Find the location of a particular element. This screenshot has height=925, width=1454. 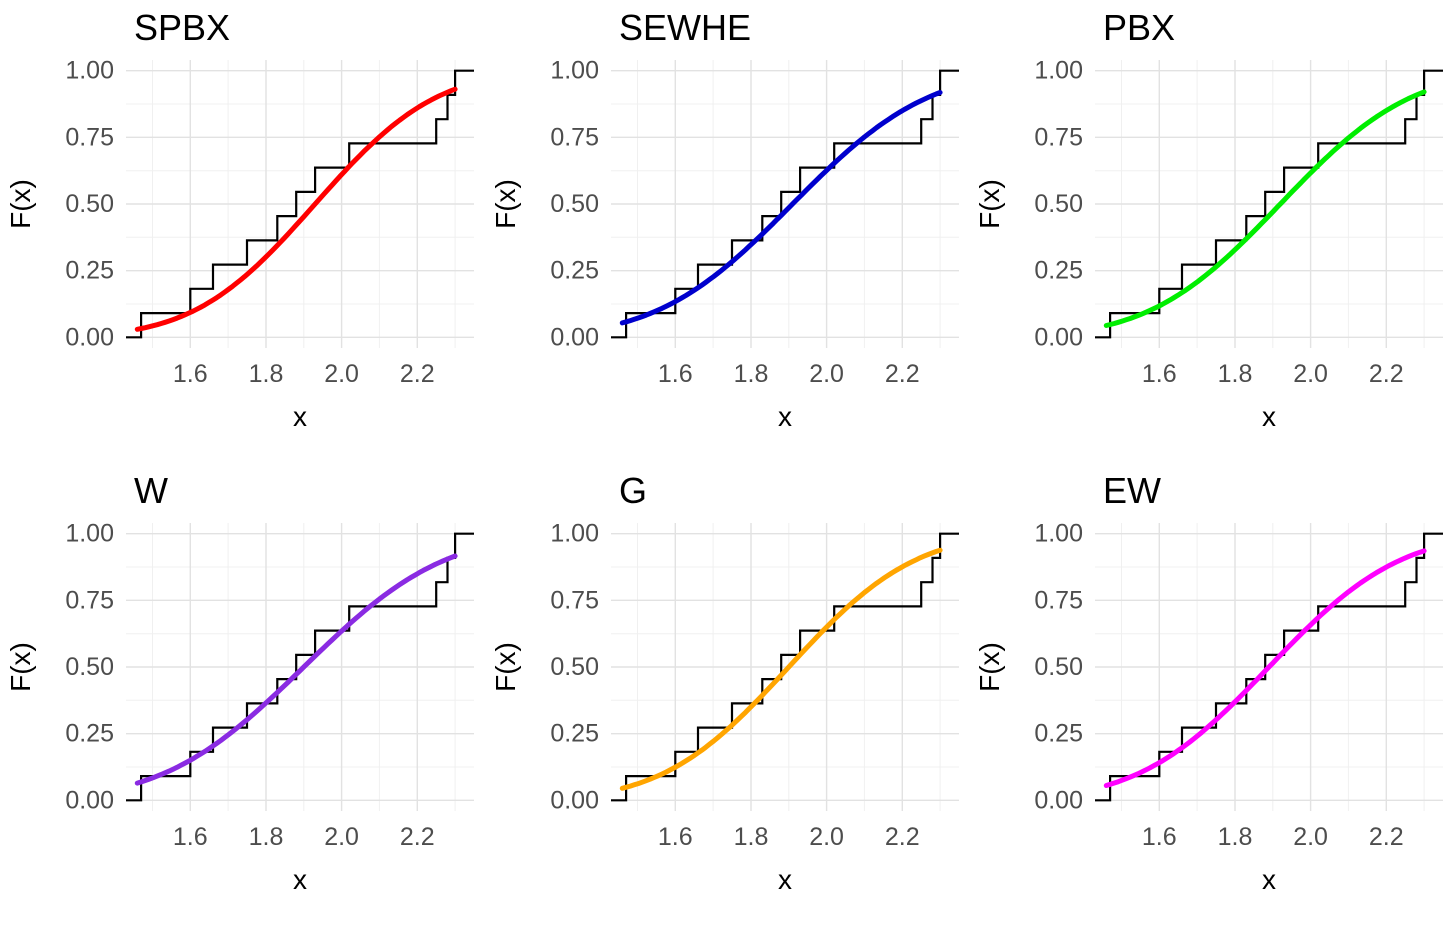

ecdf-chart-ew: 0.00 0.25 0.50 0.75 1.00 1.6 1.8 2.0 2.2 F(x) x EW is located at coordinates (1209, 682).